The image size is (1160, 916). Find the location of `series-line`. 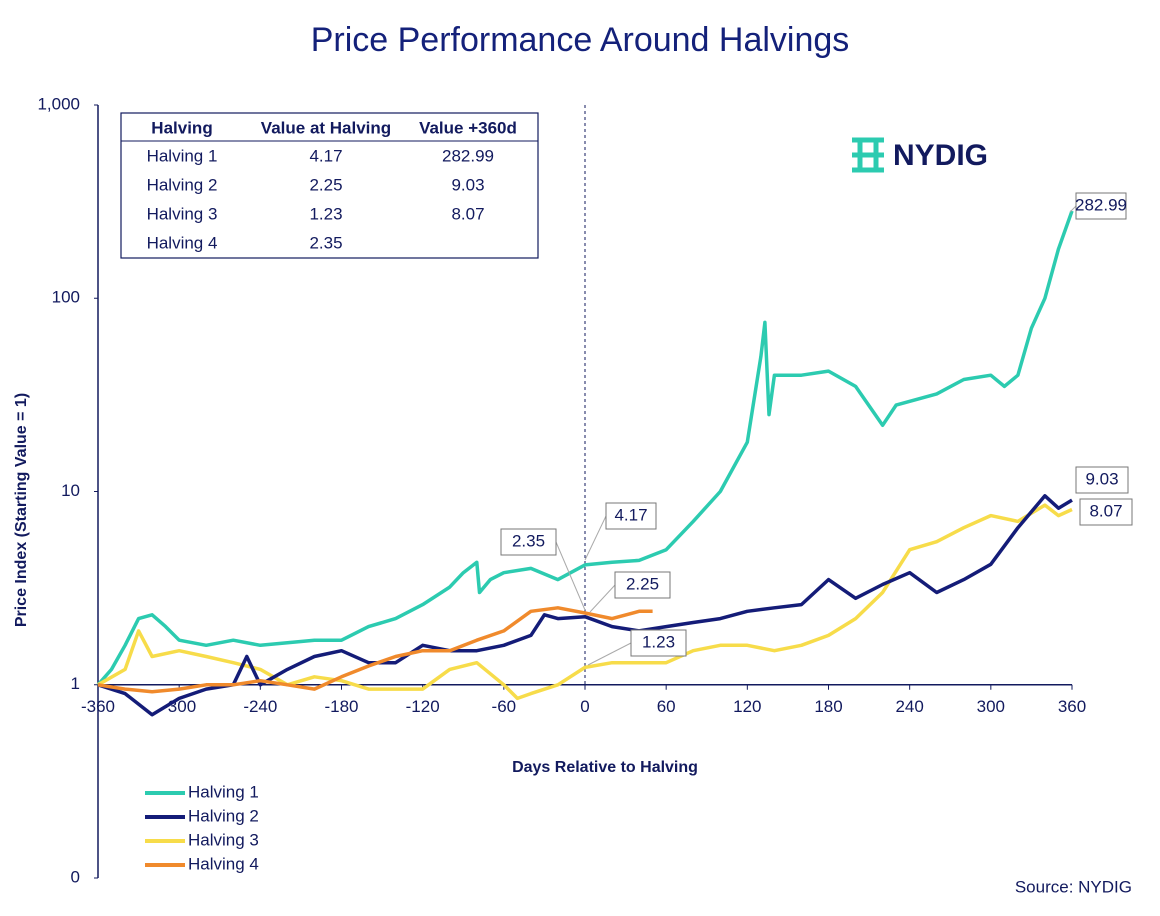

series-line is located at coordinates (375, 650).